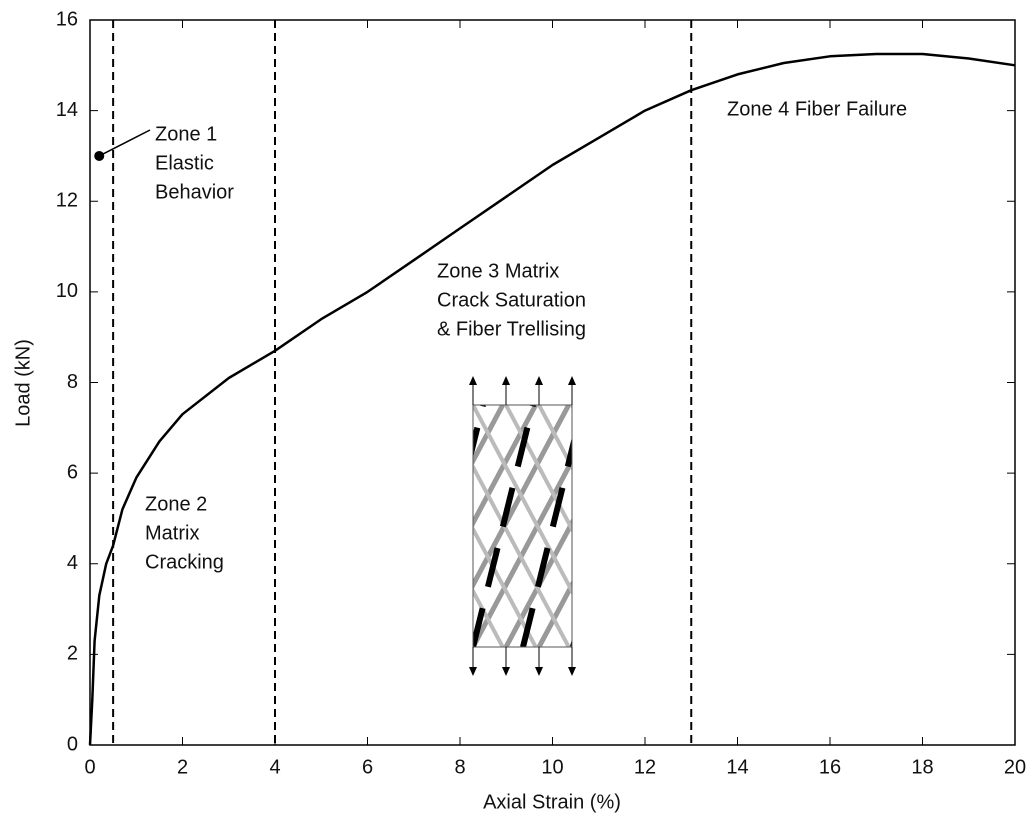 The image size is (1033, 817). What do you see at coordinates (72, 472) in the screenshot?
I see `y-tick-label: 6` at bounding box center [72, 472].